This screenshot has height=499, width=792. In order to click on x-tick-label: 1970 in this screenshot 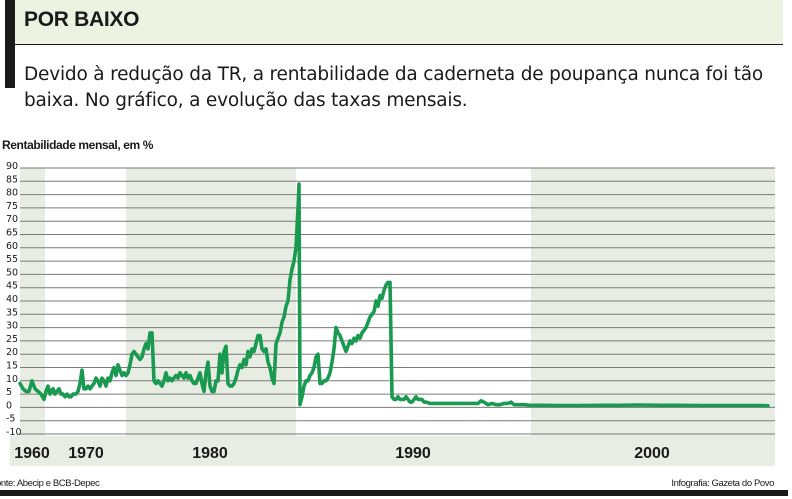, I will do `click(86, 453)`.